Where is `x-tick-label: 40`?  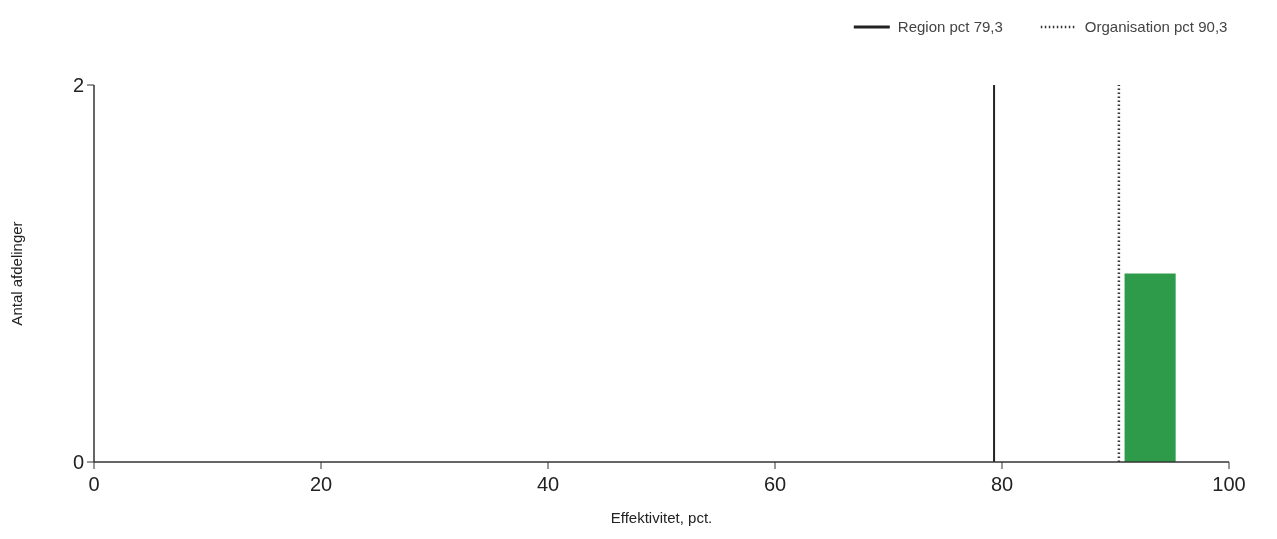 x-tick-label: 40 is located at coordinates (548, 484).